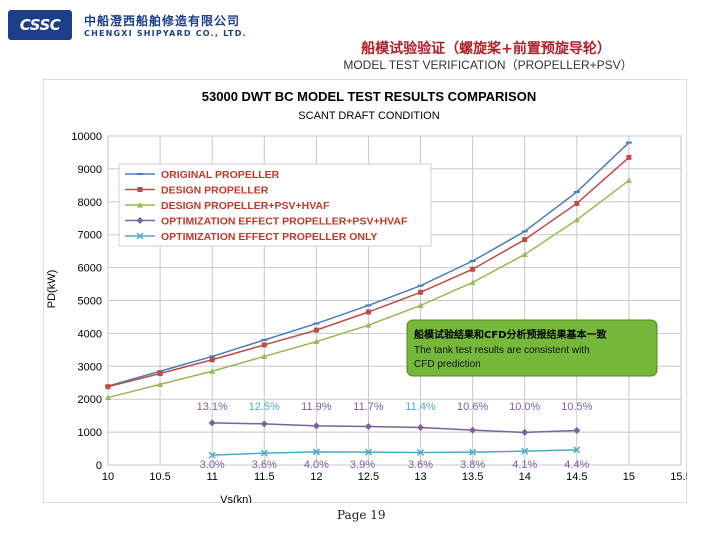 This screenshot has width=720, height=540. Describe the element at coordinates (245, 206) in the screenshot. I see `legend-label: DESIGN PROPELLER+PSV+HVAF` at that location.